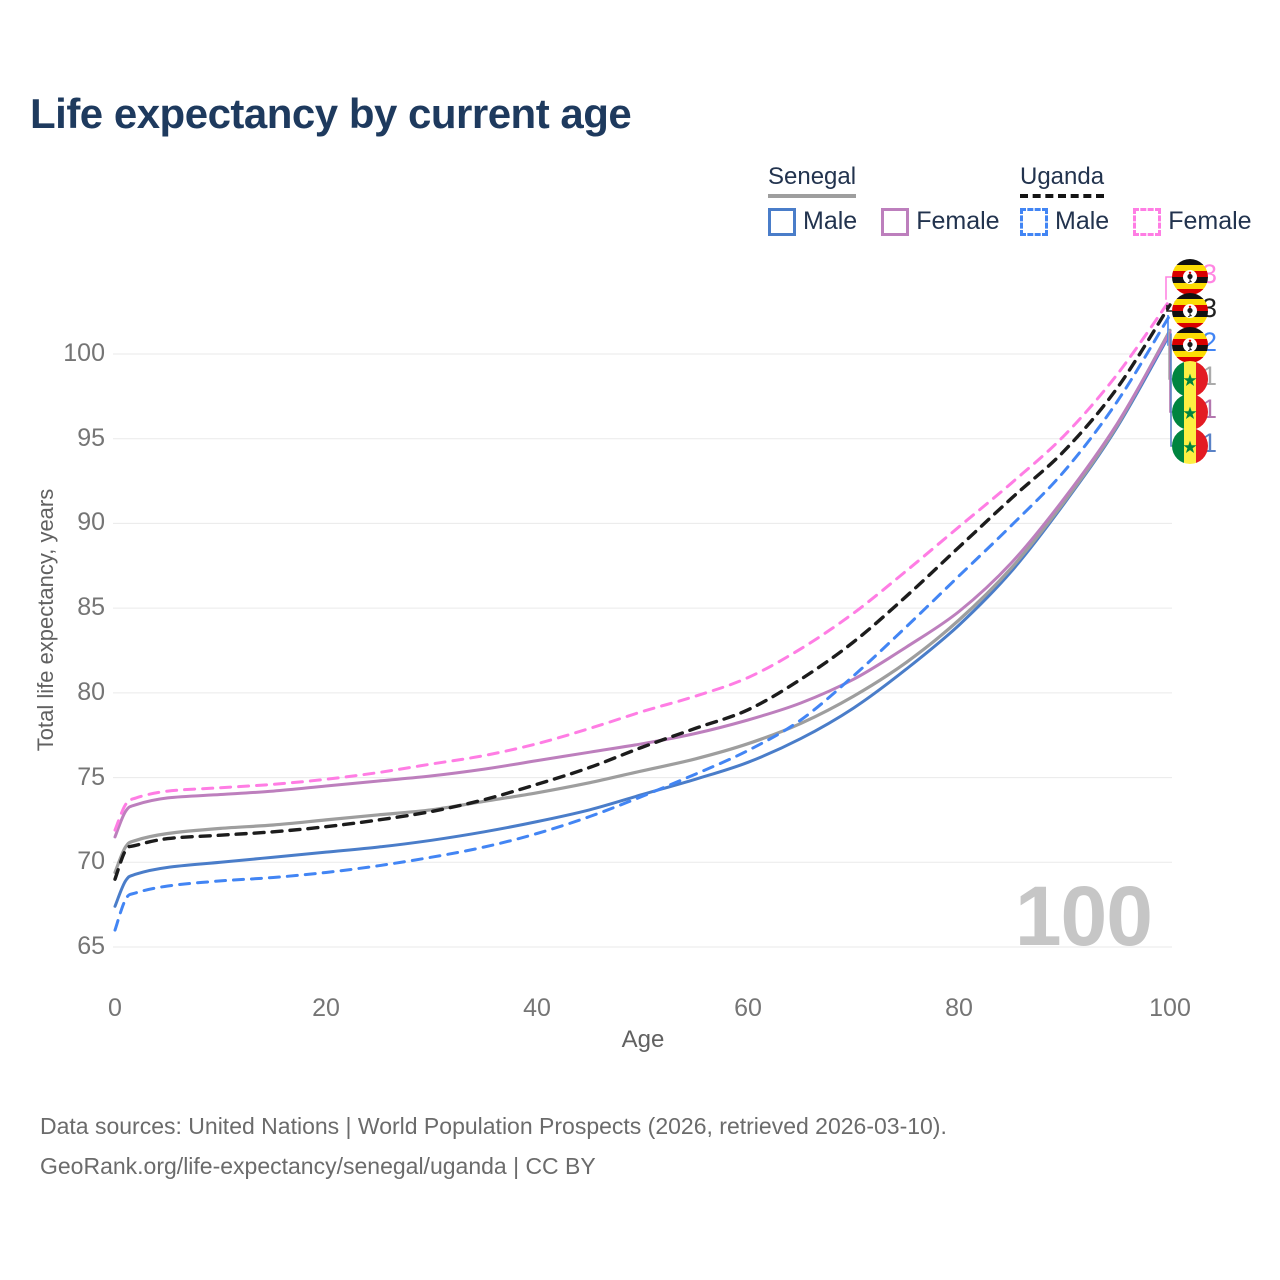 This screenshot has height=1280, width=1280. What do you see at coordinates (748, 1008) in the screenshot?
I see `x-tick-label: 60` at bounding box center [748, 1008].